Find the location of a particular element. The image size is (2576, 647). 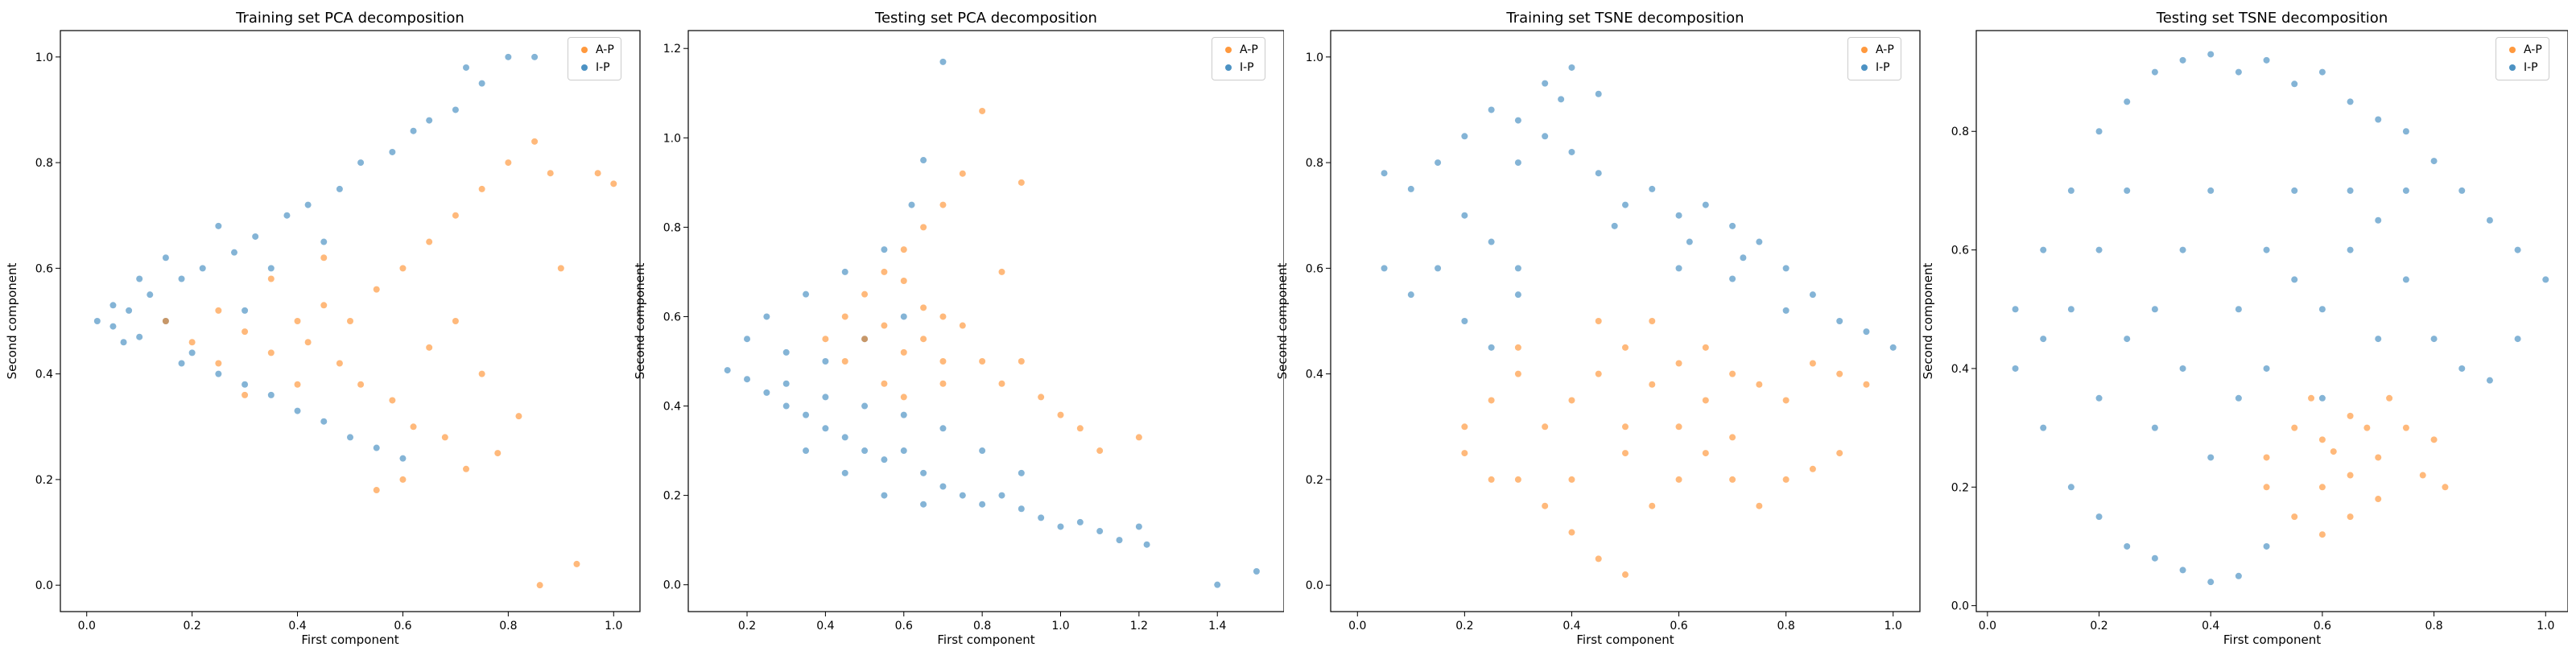

y-tick-label: 0.8 is located at coordinates (1960, 132).